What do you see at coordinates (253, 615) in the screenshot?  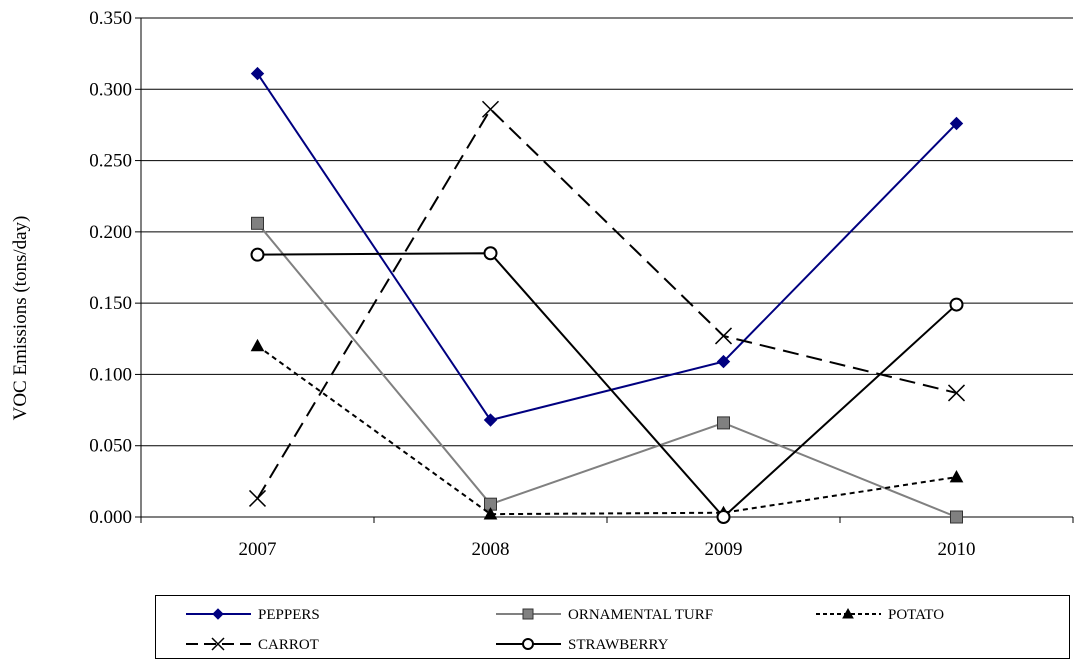 I see `legend-entry: PEPPERS` at bounding box center [253, 615].